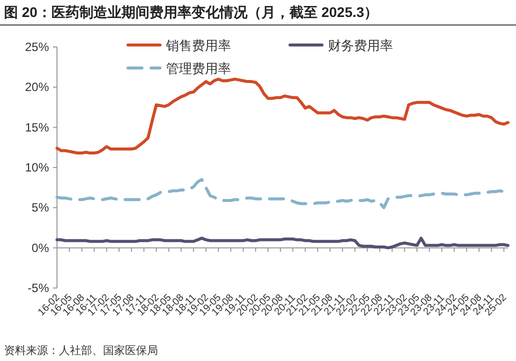  Describe the element at coordinates (81, 350) in the screenshot. I see `text: 资料来源：人社部、国家医保局` at that location.